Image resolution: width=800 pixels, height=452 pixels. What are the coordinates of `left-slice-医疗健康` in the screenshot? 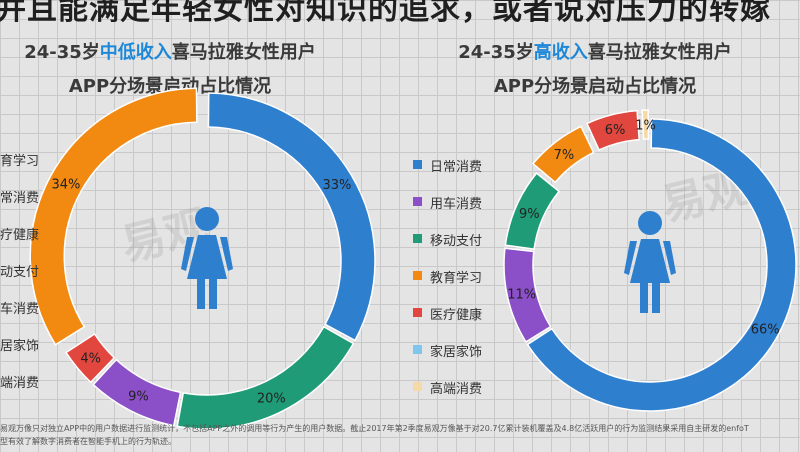 It's located at (90, 358).